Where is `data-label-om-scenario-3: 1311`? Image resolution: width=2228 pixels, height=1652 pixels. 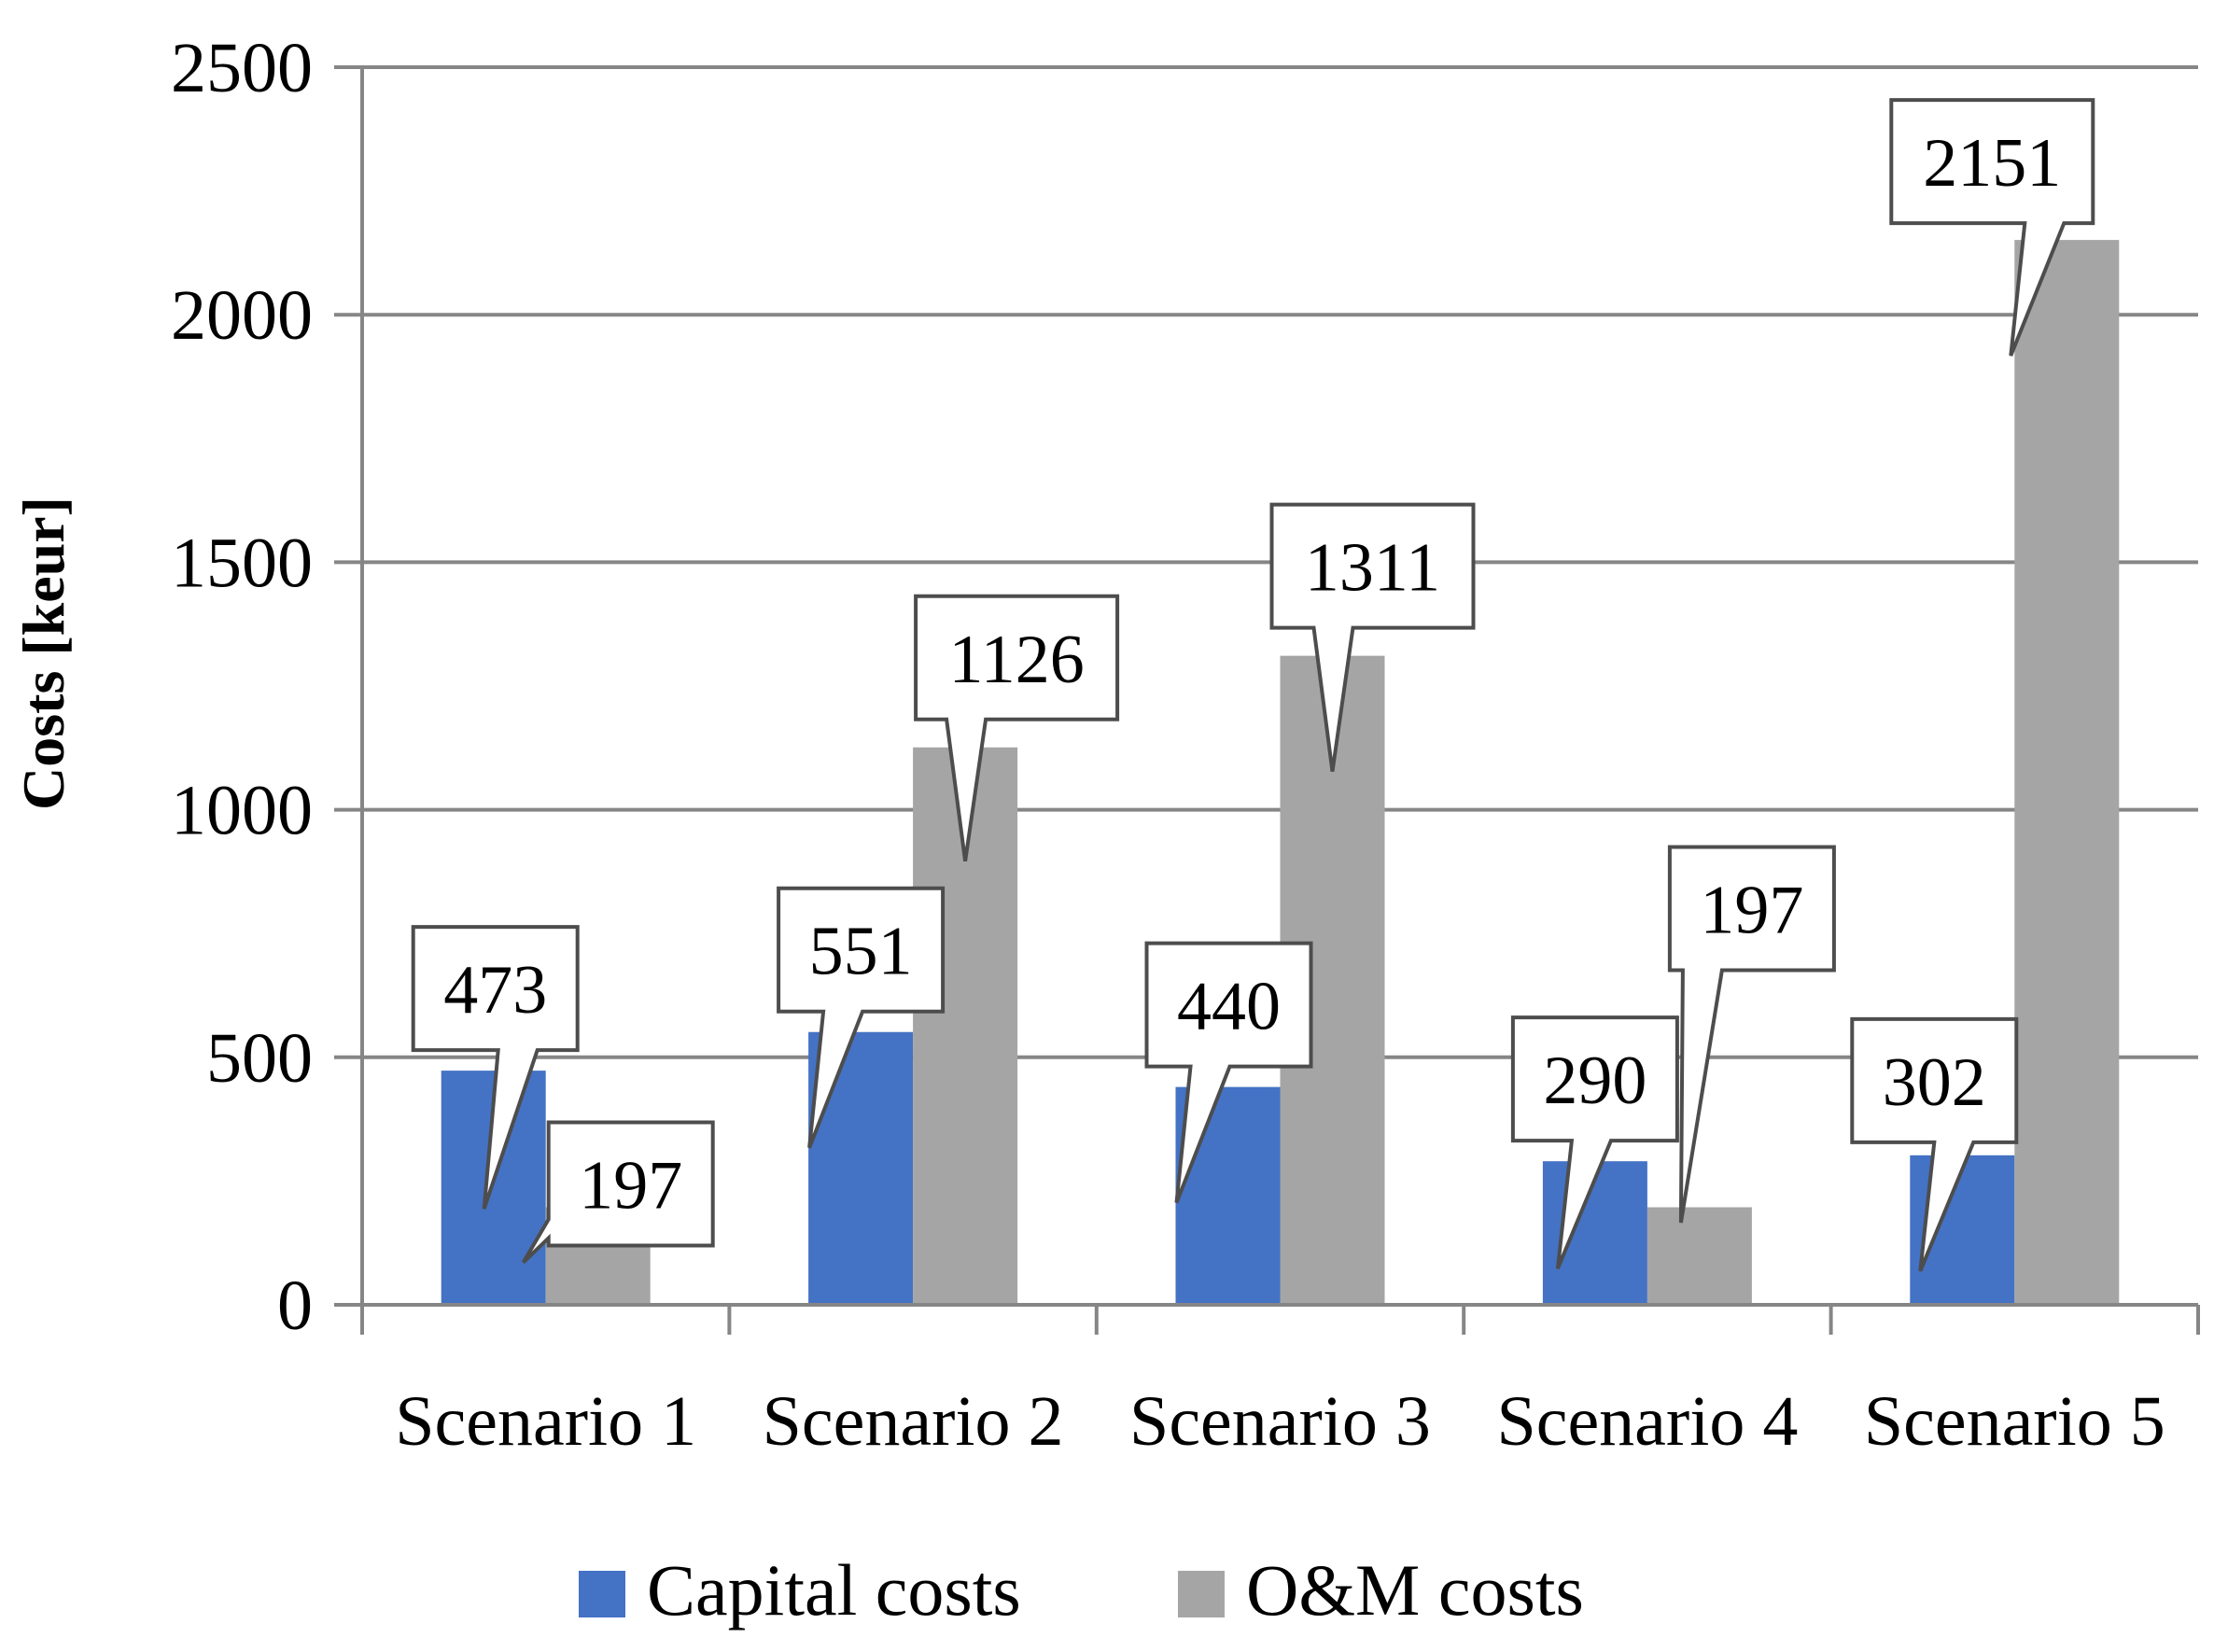 data-label-om-scenario-3: 1311 is located at coordinates (1373, 568).